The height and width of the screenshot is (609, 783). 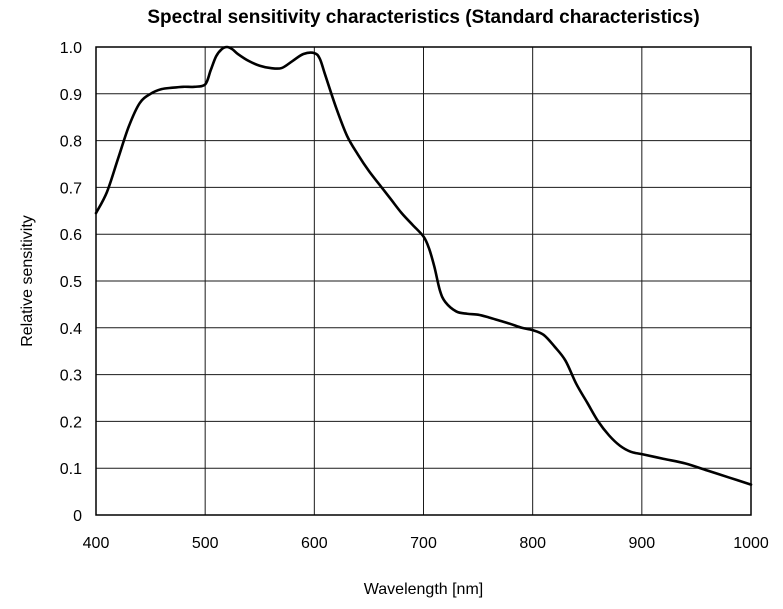 I want to click on x-tick-label: 400, so click(x=96, y=543).